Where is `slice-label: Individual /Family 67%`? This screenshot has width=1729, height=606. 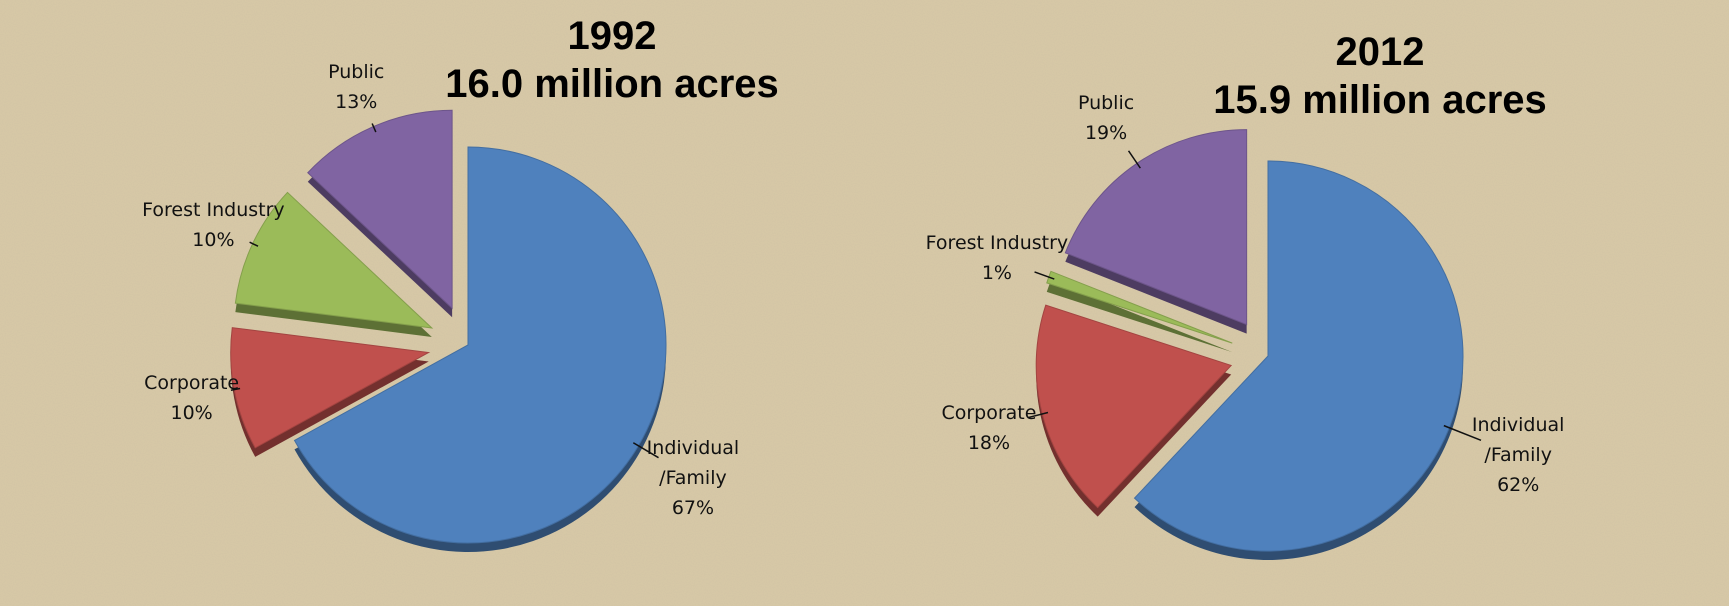 slice-label: Individual /Family 67% is located at coordinates (693, 478).